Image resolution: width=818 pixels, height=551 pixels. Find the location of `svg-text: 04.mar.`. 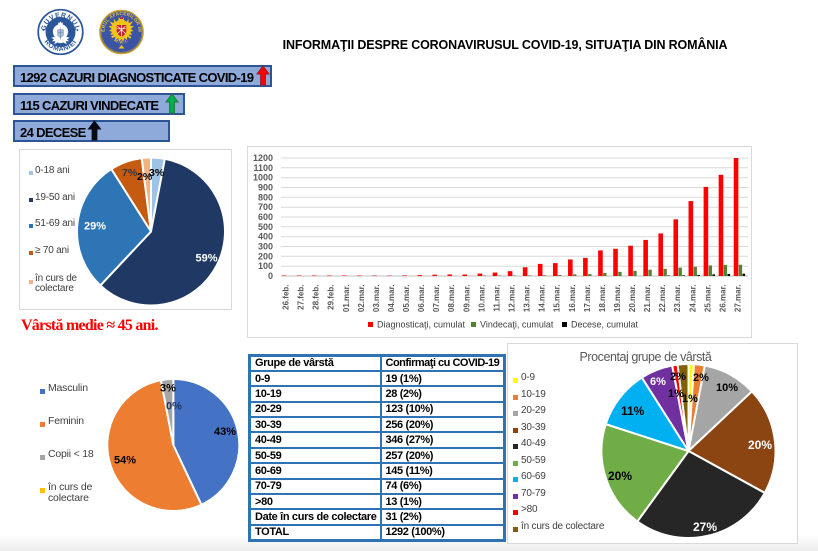

svg-text: 04.mar. is located at coordinates (391, 299).